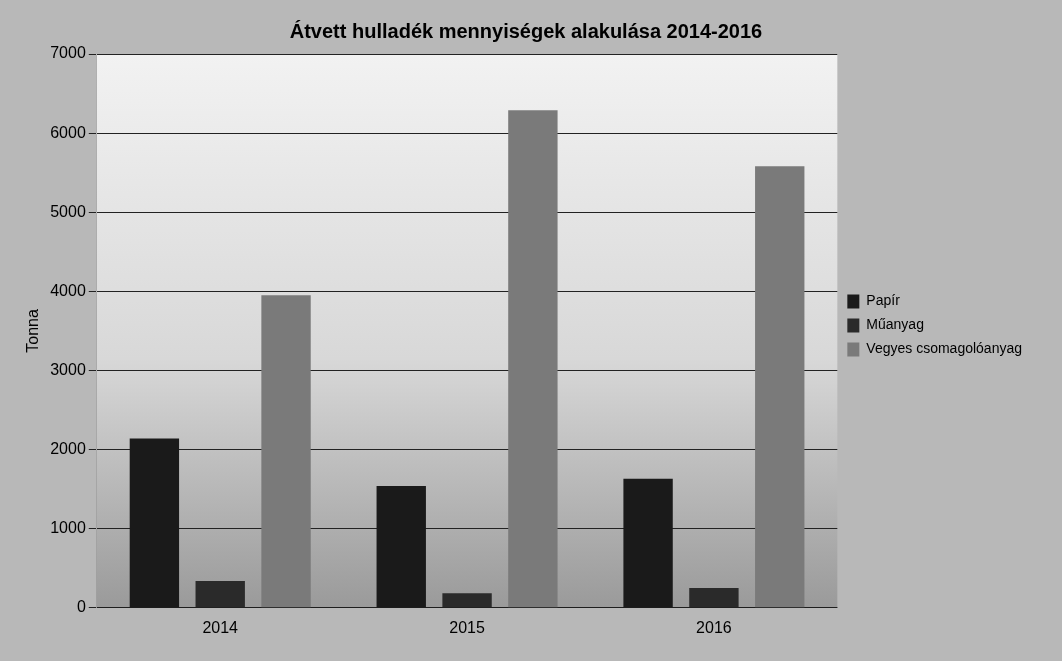 Image resolution: width=1062 pixels, height=661 pixels. What do you see at coordinates (68, 132) in the screenshot?
I see `y-tick-label: 6000` at bounding box center [68, 132].